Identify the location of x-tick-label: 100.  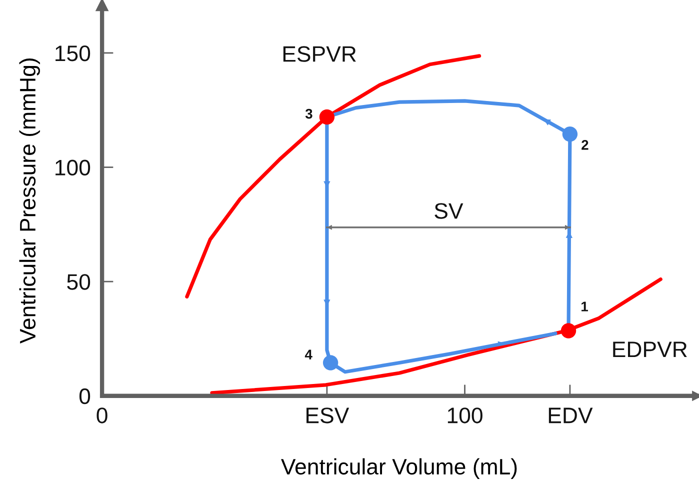
(465, 416).